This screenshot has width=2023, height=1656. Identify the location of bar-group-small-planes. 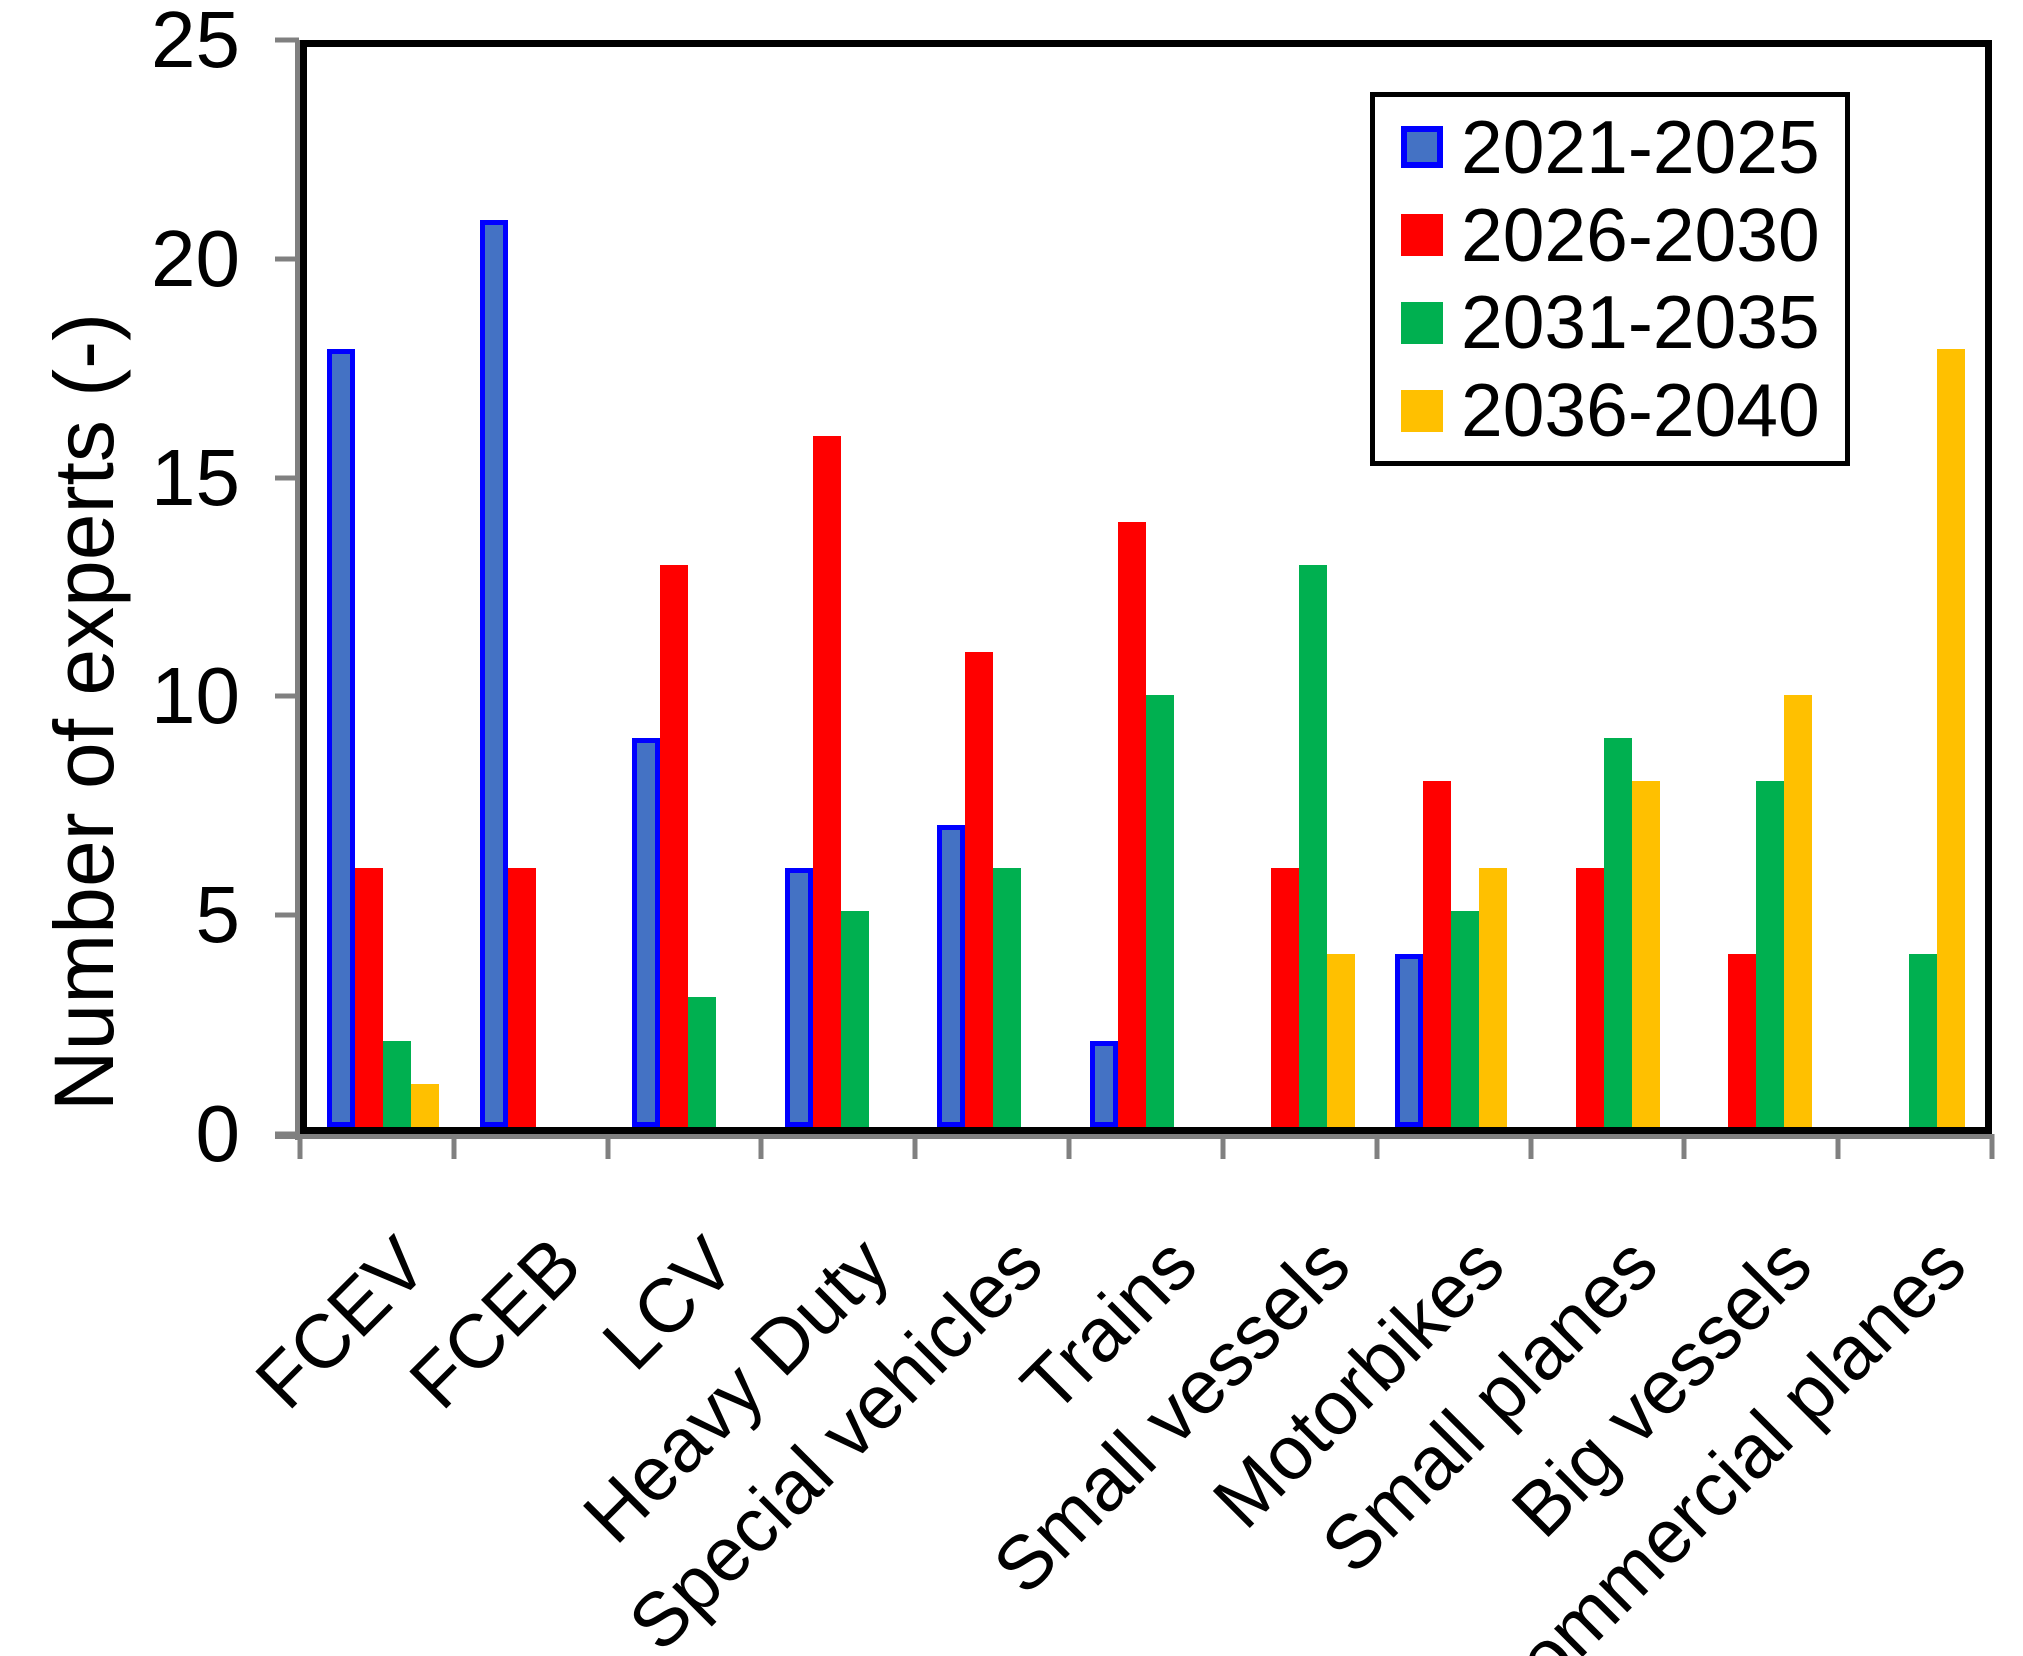
(1603, 587).